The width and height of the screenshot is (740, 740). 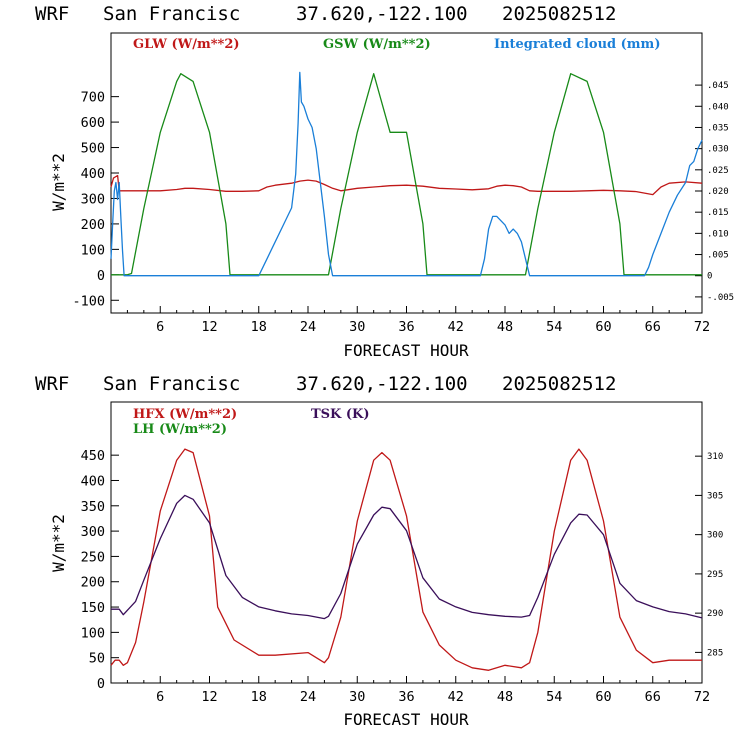 I want to click on chart-2-y-ticks: 0 50 100 150 200 250 300 350 400 450, so click(x=100, y=570).